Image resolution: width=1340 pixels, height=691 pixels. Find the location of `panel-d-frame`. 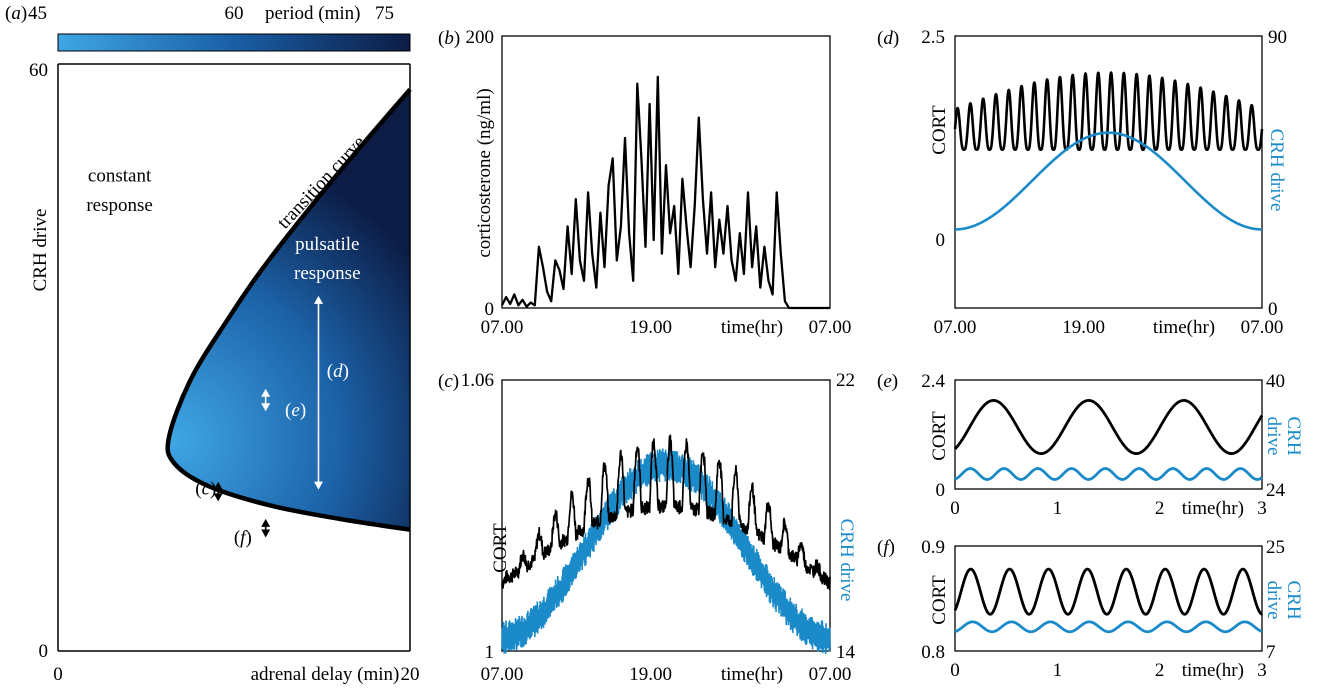

panel-d-frame is located at coordinates (1108, 172).